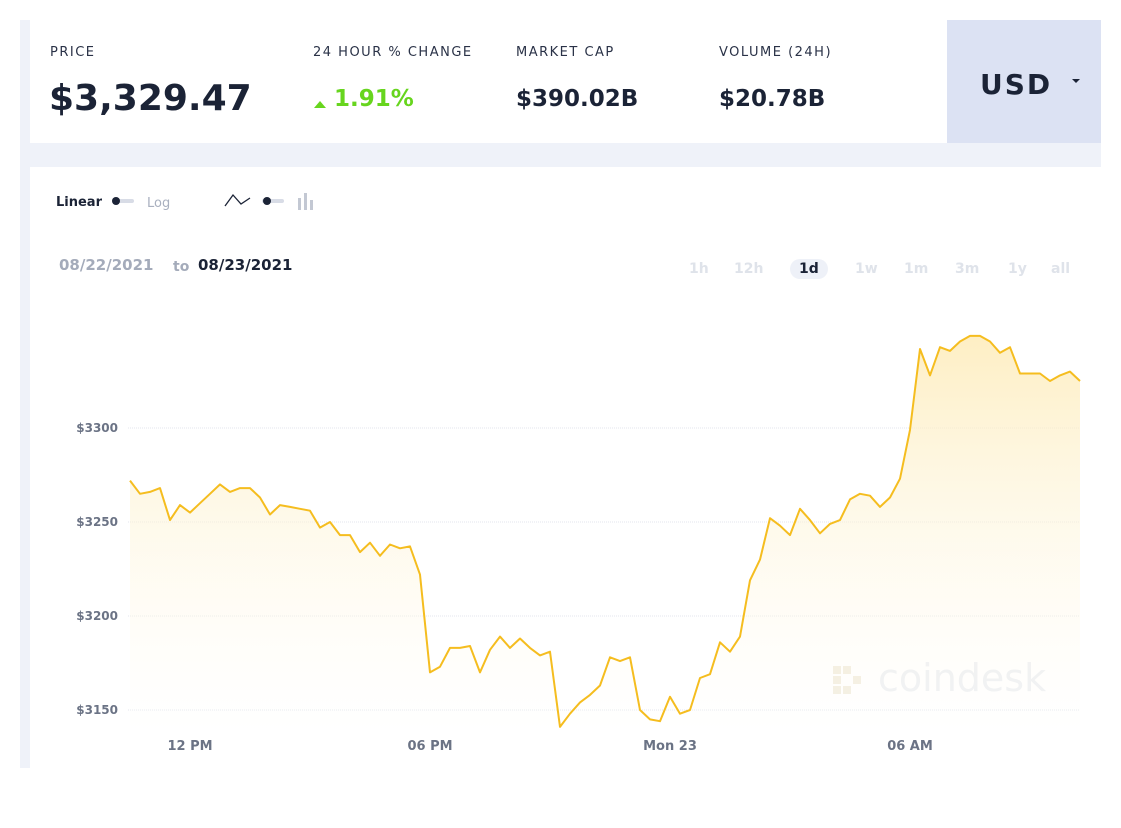 The height and width of the screenshot is (828, 1121). What do you see at coordinates (910, 746) in the screenshot?
I see `x-tick-label: 06 AM` at bounding box center [910, 746].